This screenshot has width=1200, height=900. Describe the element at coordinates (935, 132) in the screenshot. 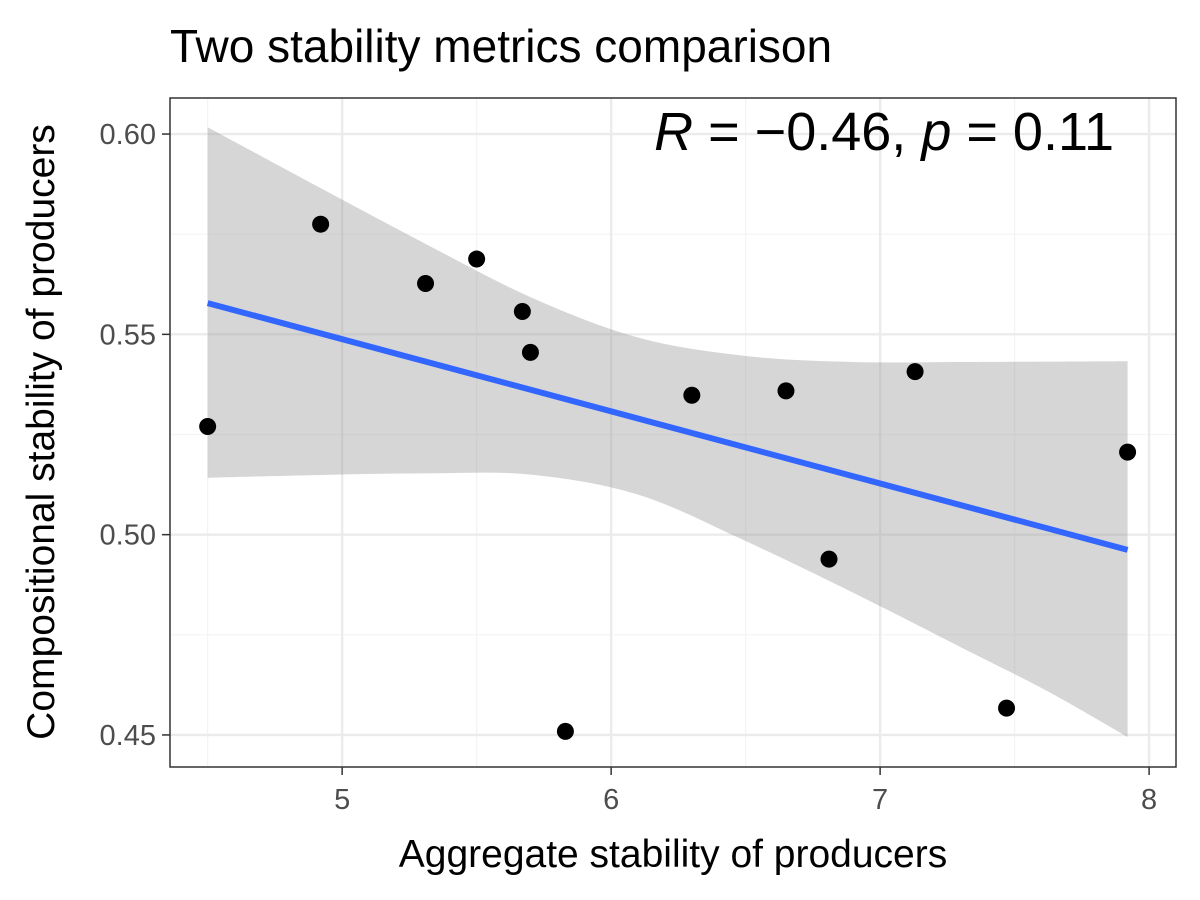

I see `p-label: p` at that location.